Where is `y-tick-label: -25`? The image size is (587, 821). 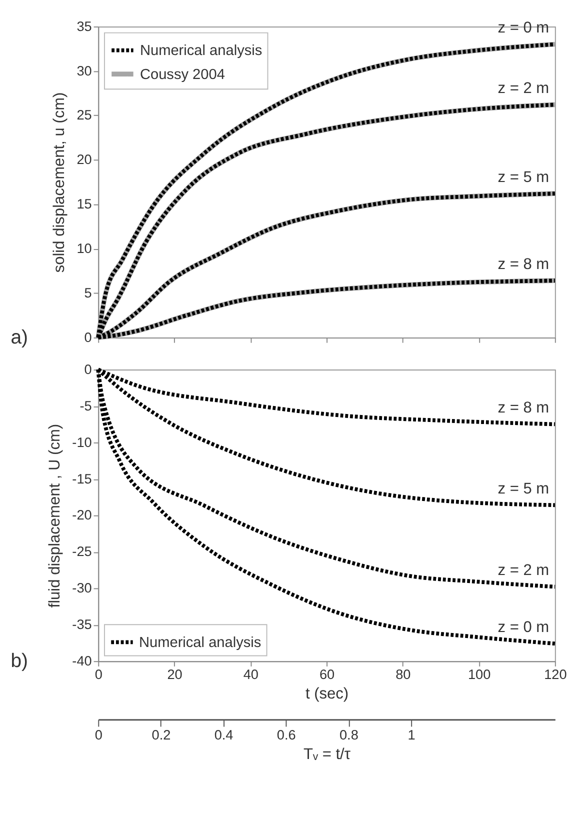 y-tick-label: -25 is located at coordinates (82, 552).